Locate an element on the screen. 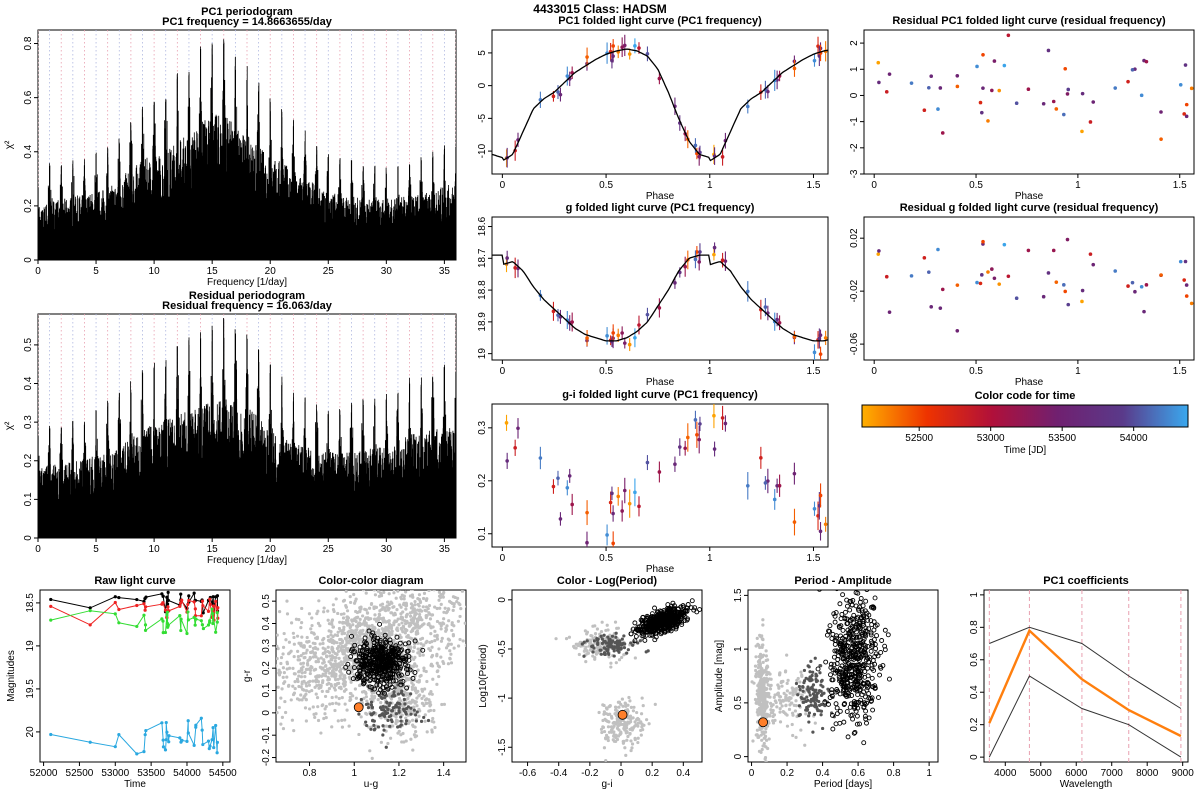  color-color-ytick-label: 0.2 is located at coordinates (266, 668).